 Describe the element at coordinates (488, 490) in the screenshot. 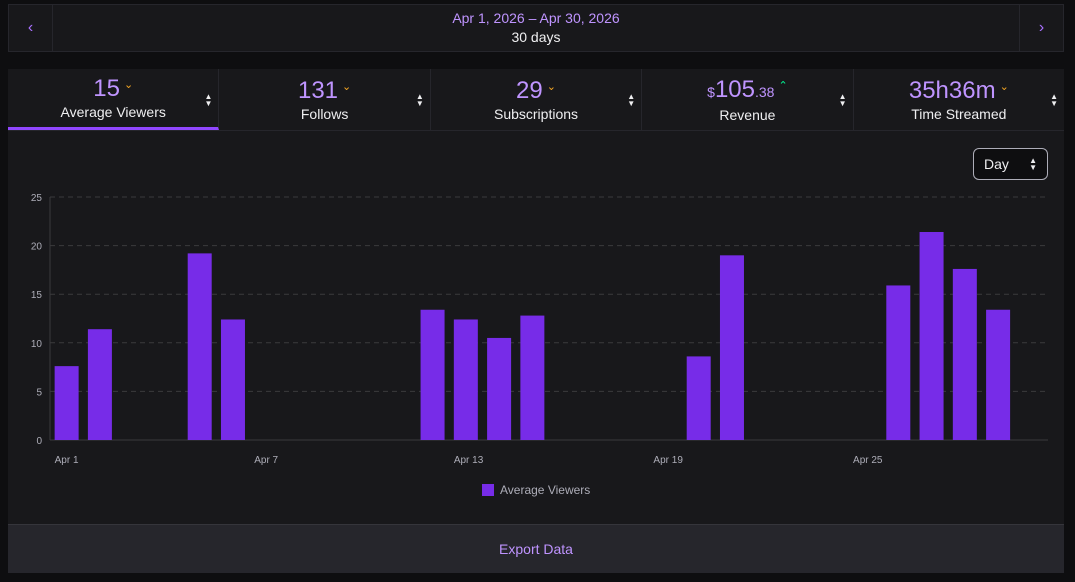

I see `legend-swatch` at that location.